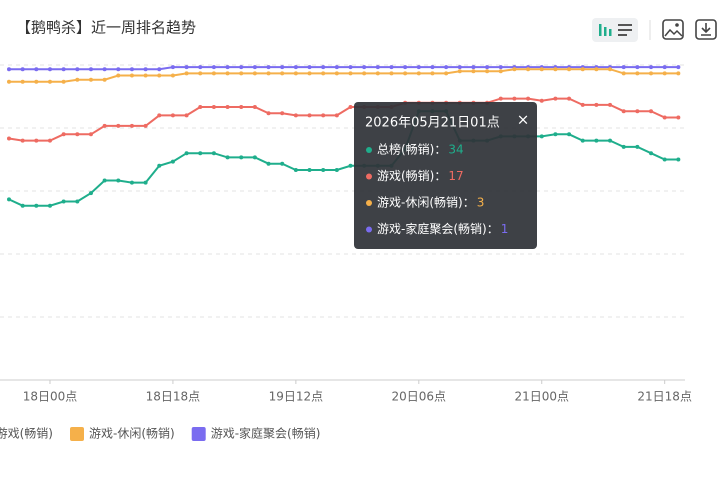 The image size is (720, 477). I want to click on save-image-button, so click(673, 29).